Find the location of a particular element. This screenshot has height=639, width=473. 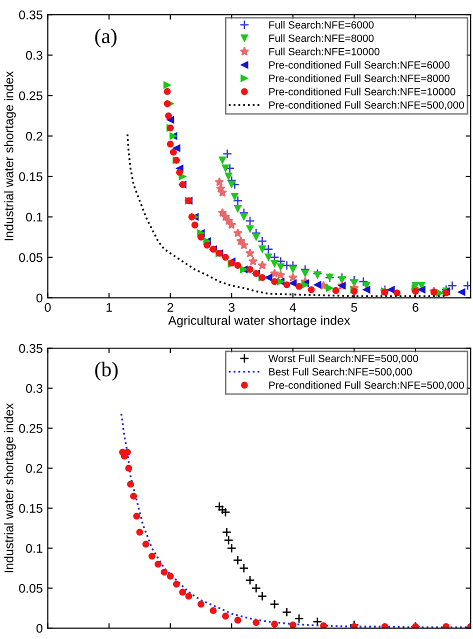

x-tick-label: 1 is located at coordinates (109, 307).